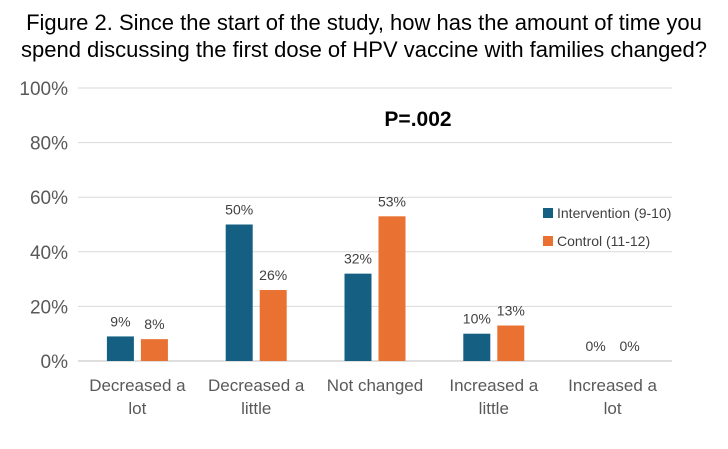  I want to click on category-label: Not changed, so click(375, 385).